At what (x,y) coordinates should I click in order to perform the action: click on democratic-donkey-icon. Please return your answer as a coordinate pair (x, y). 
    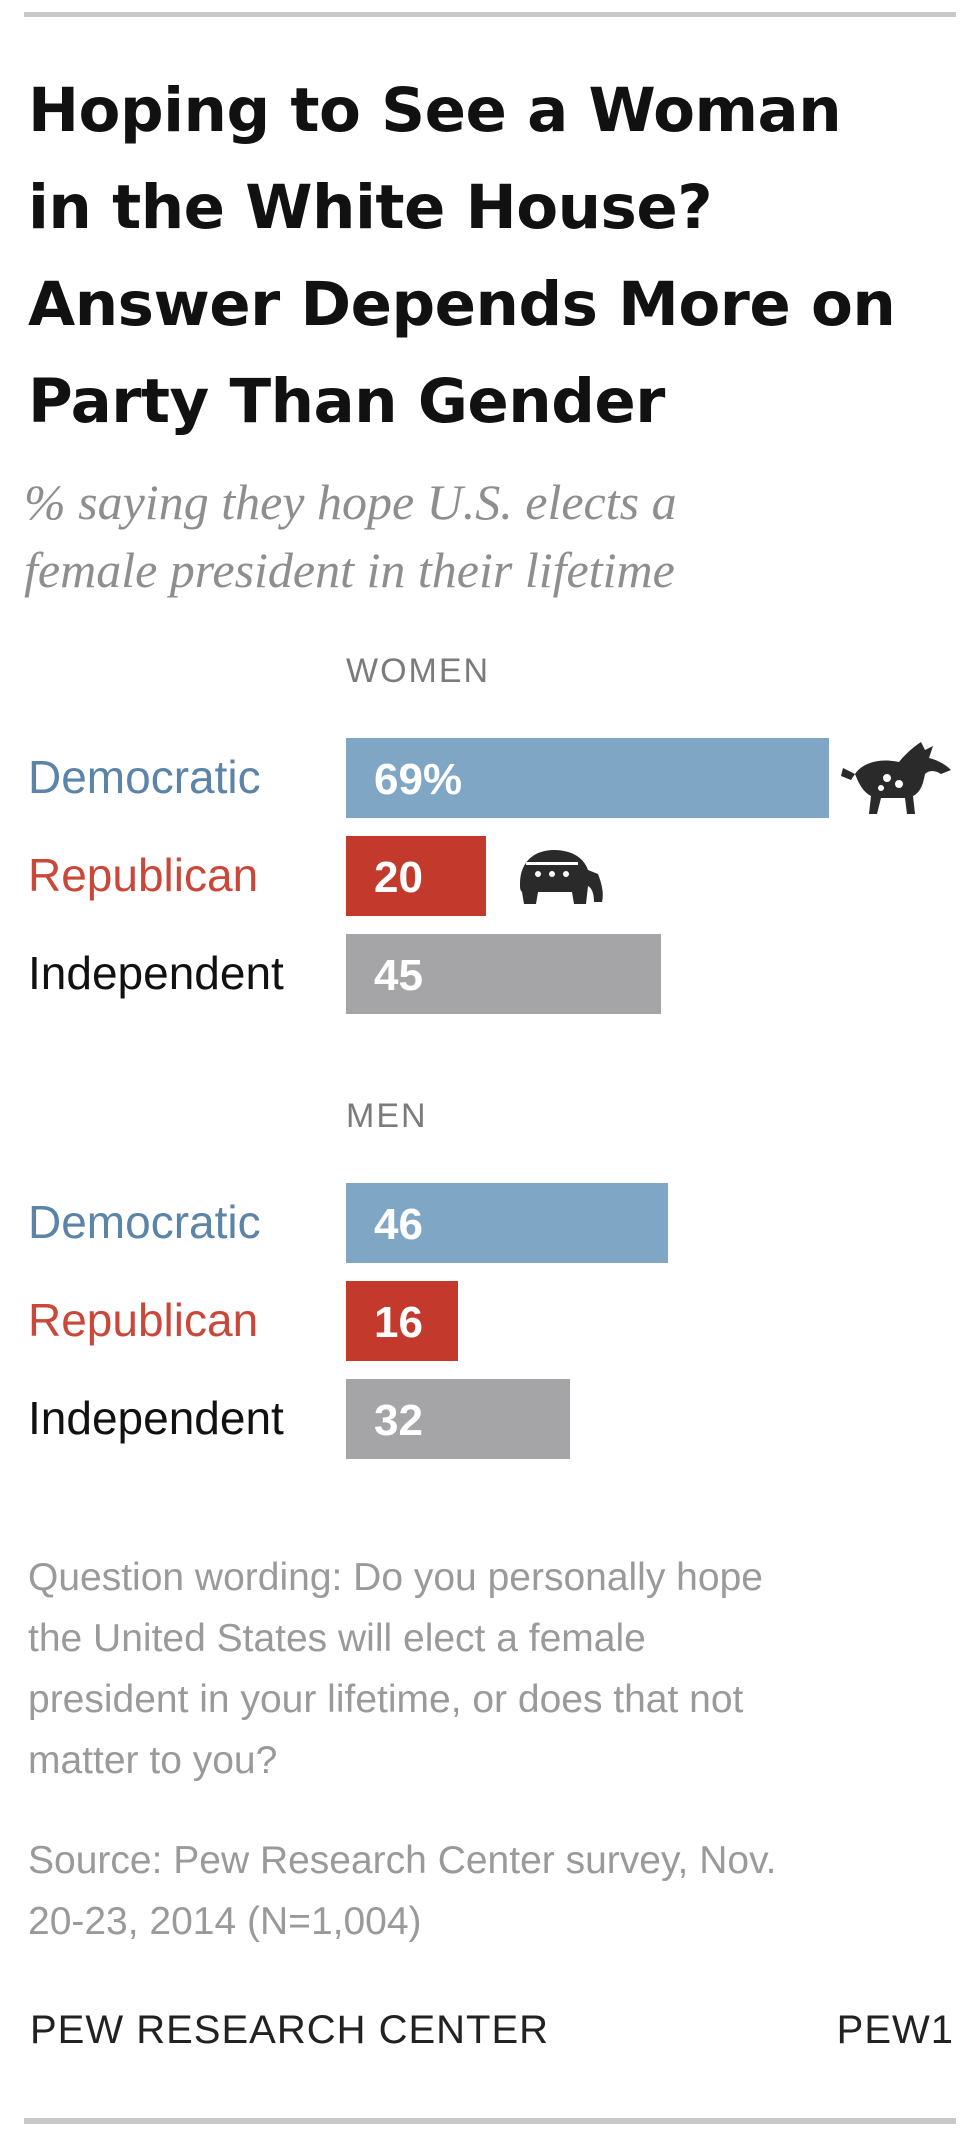
    Looking at the image, I should click on (896, 778).